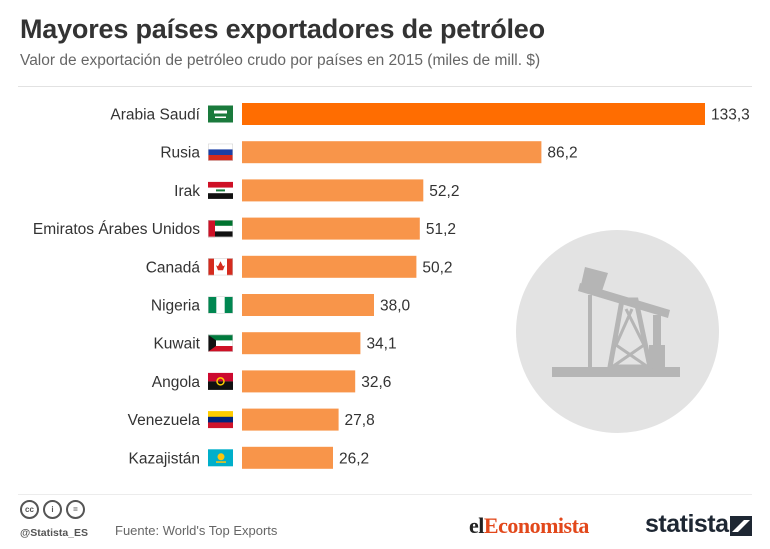  I want to click on kazakhstan-flag-icon, so click(220, 458).